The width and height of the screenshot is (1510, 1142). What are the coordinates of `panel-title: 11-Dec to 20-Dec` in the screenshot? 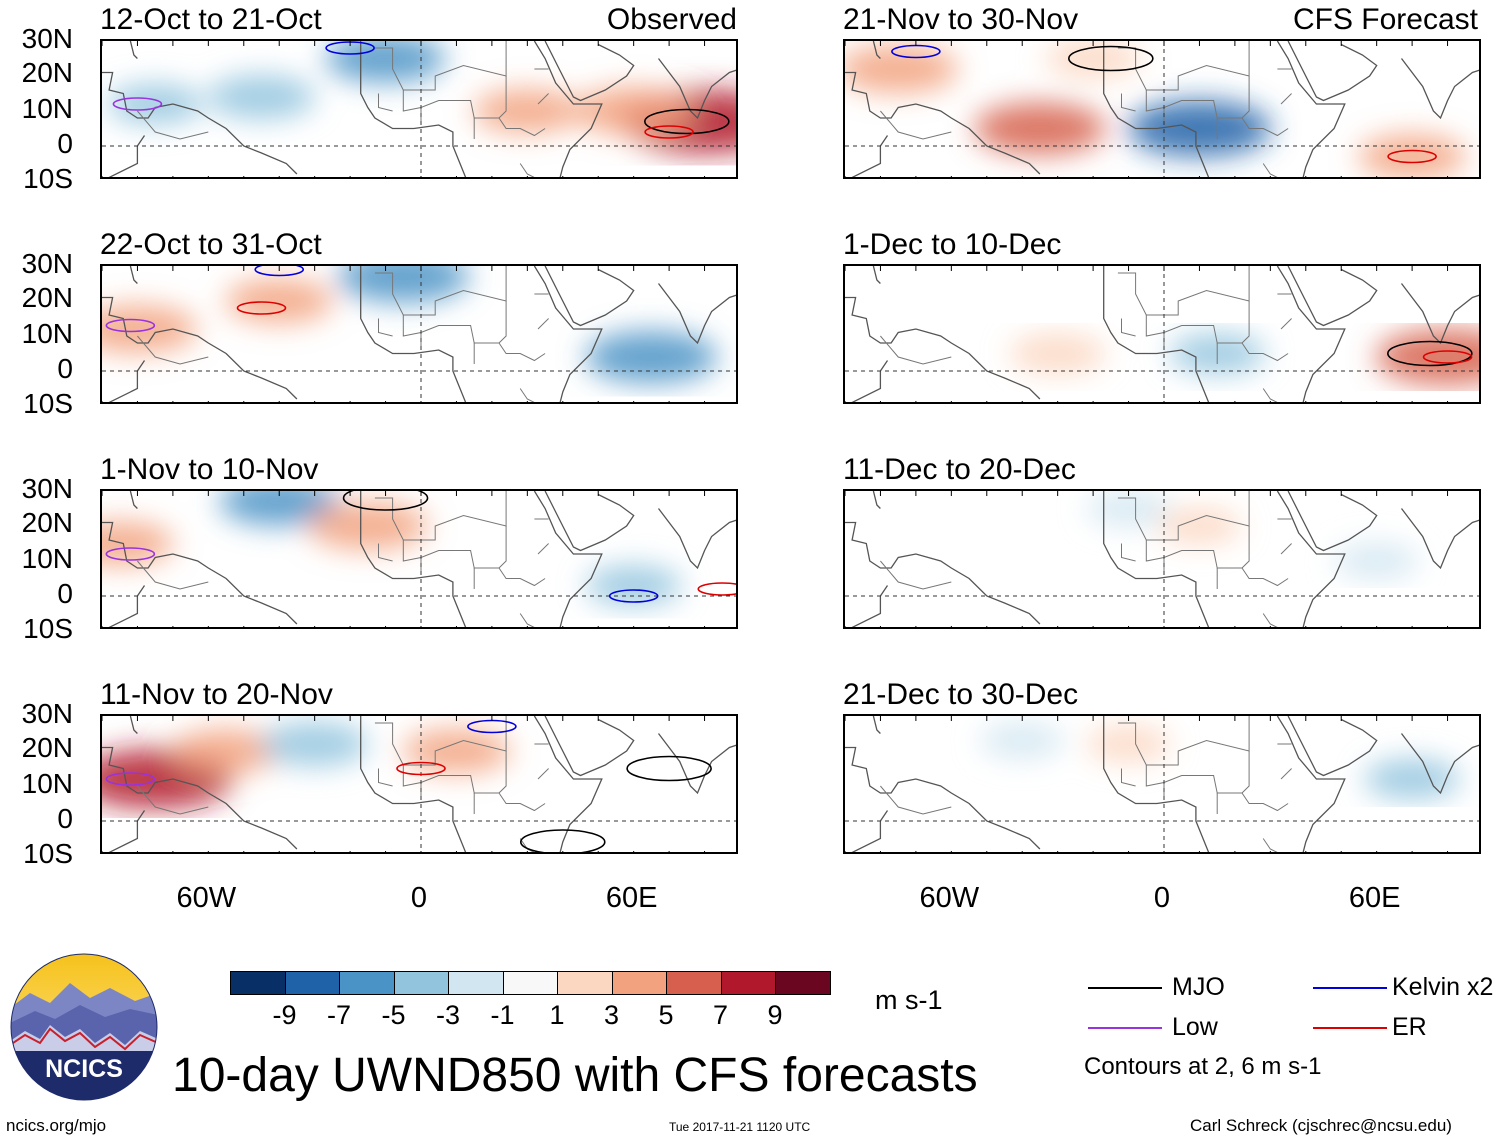 It's located at (959, 469).